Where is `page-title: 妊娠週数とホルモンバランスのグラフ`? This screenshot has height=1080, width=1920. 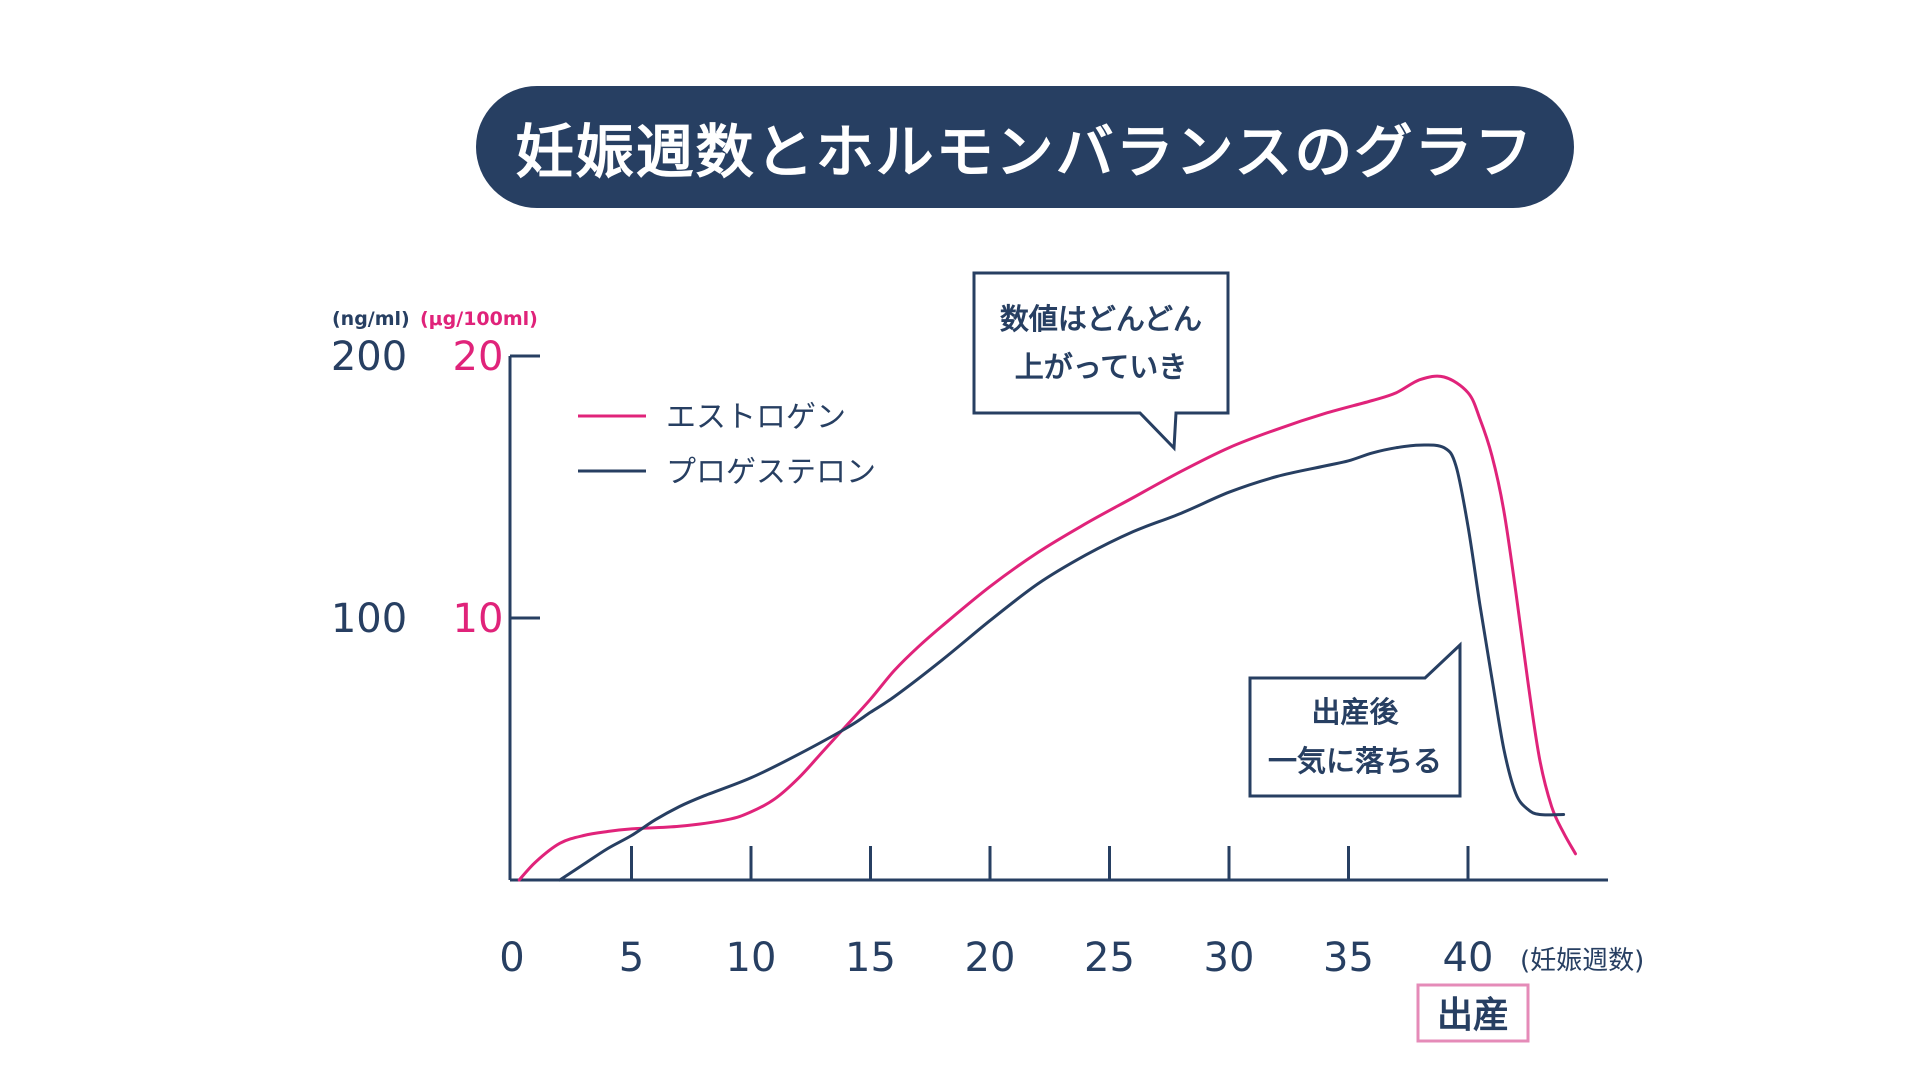 page-title: 妊娠週数とホルモンバランスのグラフ is located at coordinates (1025, 152).